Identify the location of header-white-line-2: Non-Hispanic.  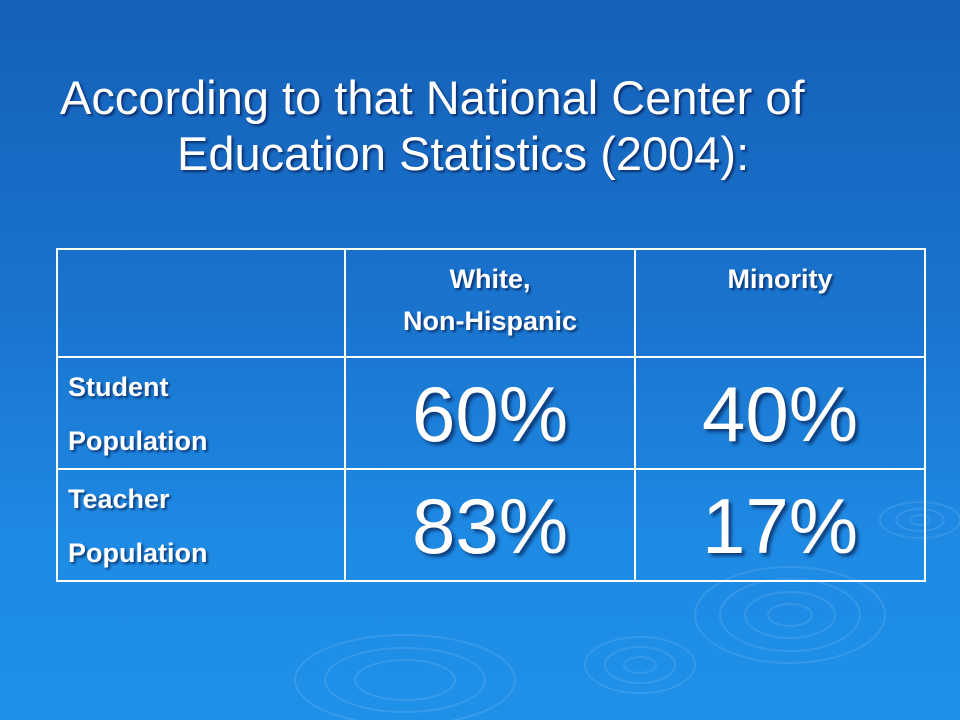
(489, 321).